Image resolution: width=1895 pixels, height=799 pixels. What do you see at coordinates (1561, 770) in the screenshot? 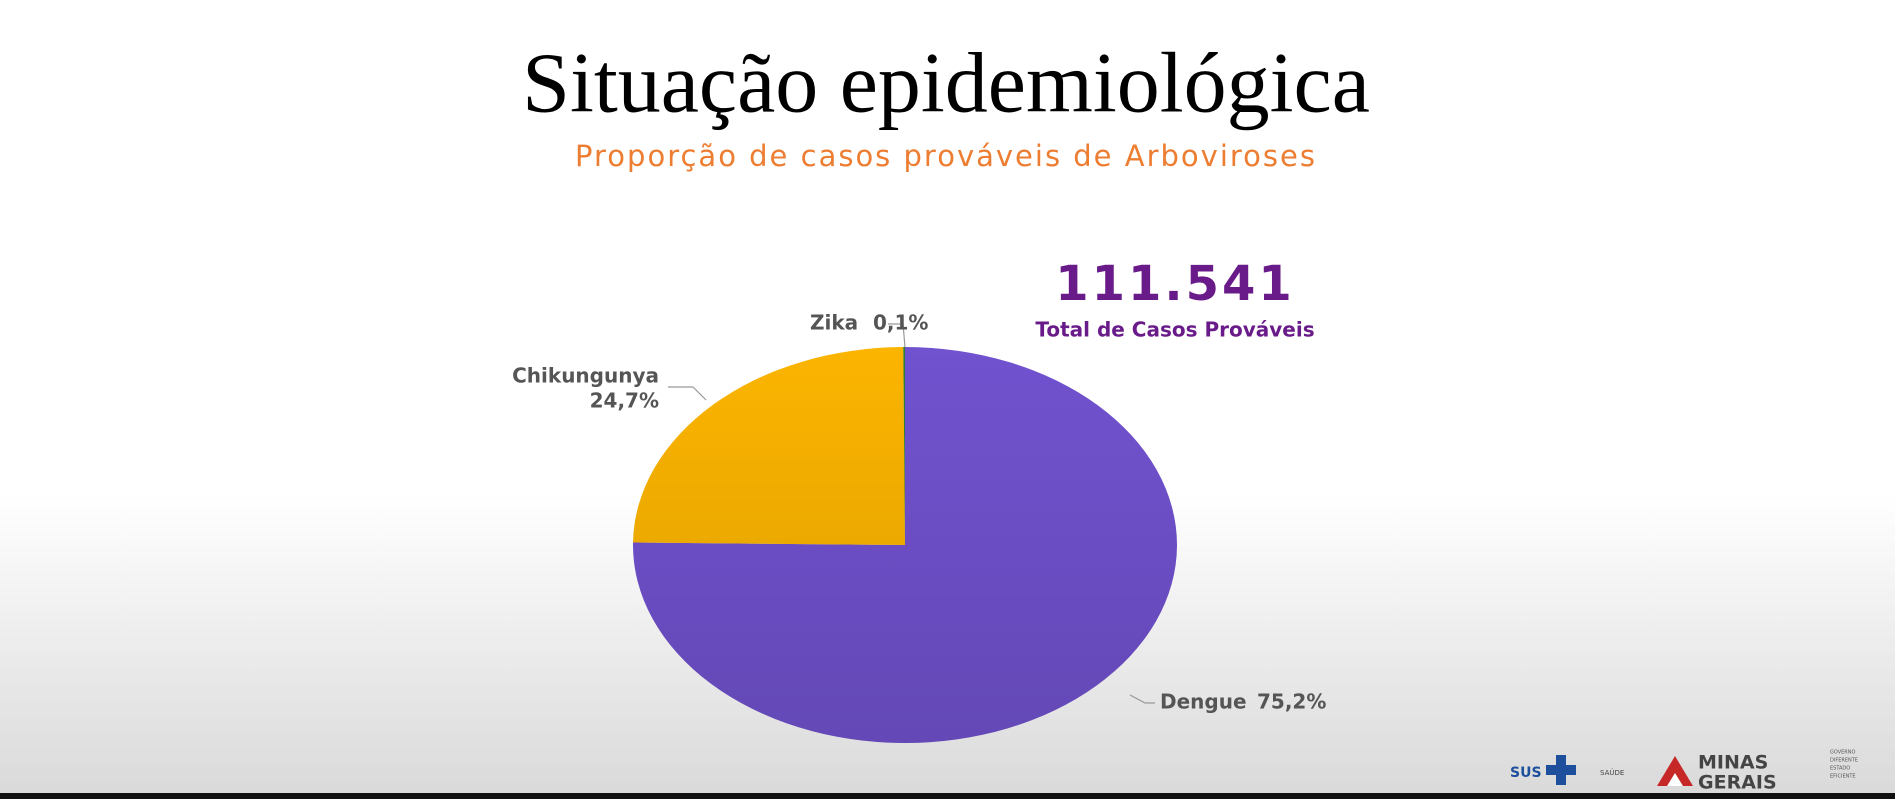
I see `sus-cross` at bounding box center [1561, 770].